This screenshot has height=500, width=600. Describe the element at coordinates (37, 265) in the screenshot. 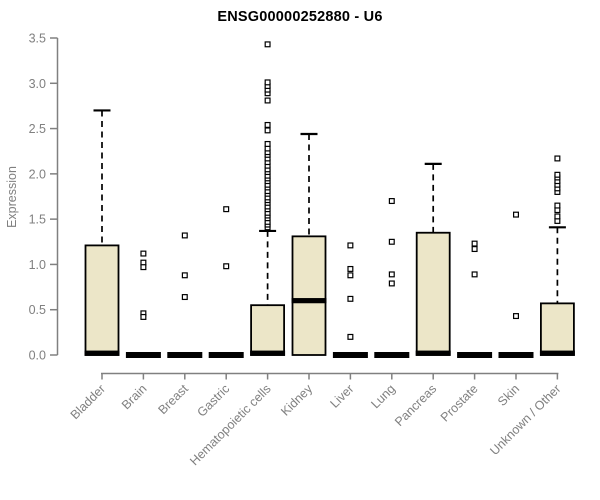

I see `y-tick-label: 1.0` at that location.